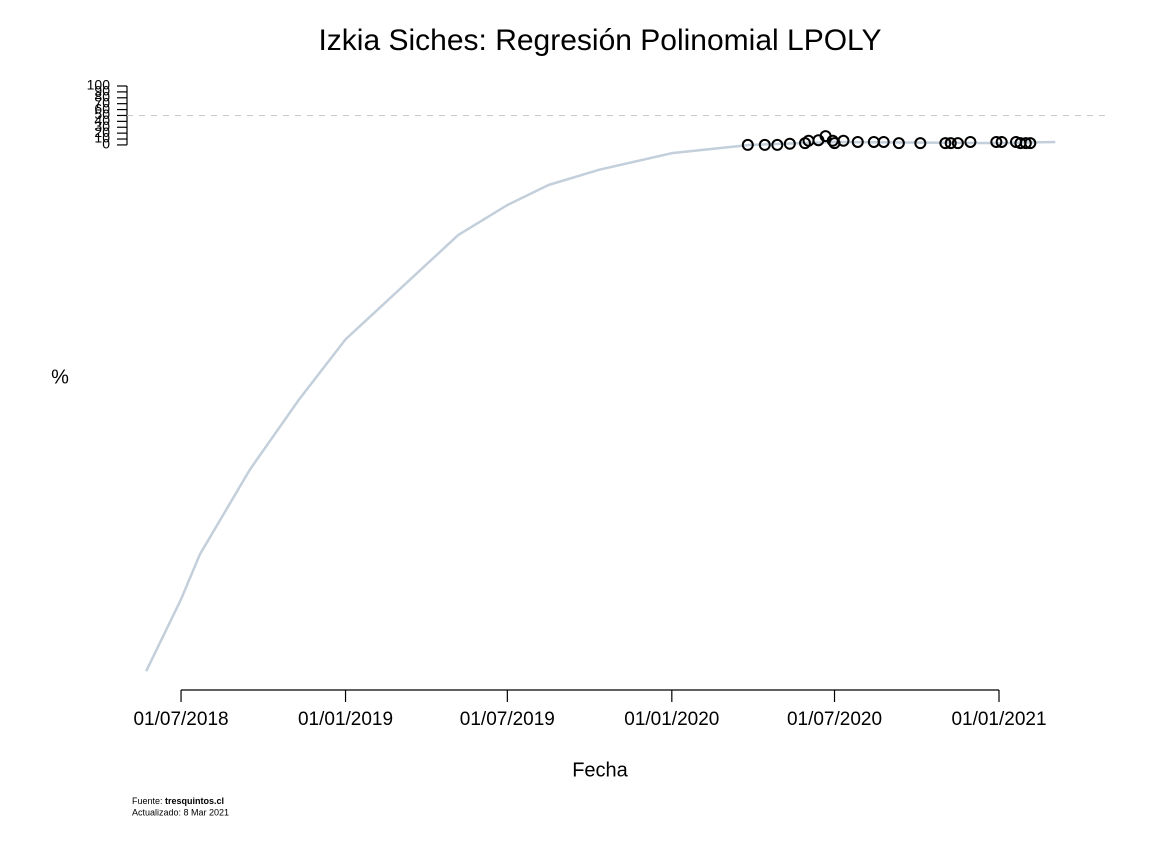  I want to click on x-tick-label: 01/01/2019, so click(345, 719).